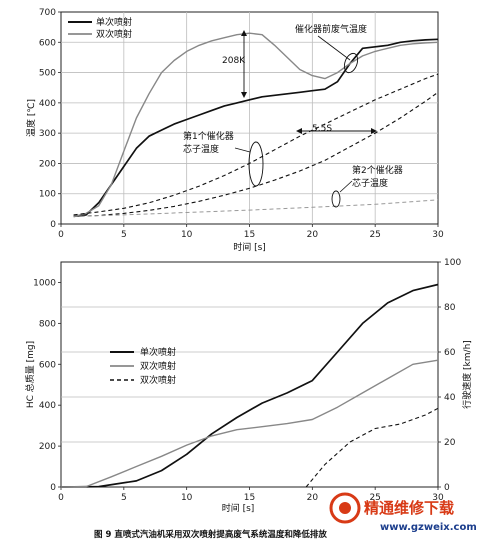 This screenshot has height=545, width=496. Describe the element at coordinates (47, 13) in the screenshot. I see `y-tick-label: 700` at that location.